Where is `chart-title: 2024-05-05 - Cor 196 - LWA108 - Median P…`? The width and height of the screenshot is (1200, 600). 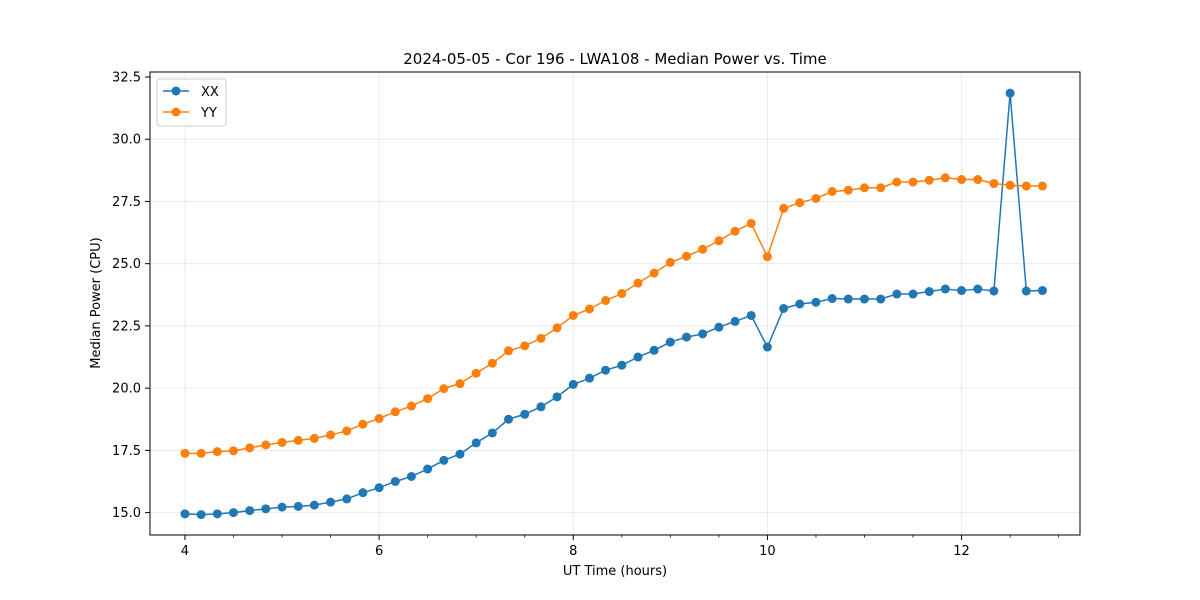 chart-title: 2024-05-05 - Cor 196 - LWA108 - Median P… is located at coordinates (615, 59).